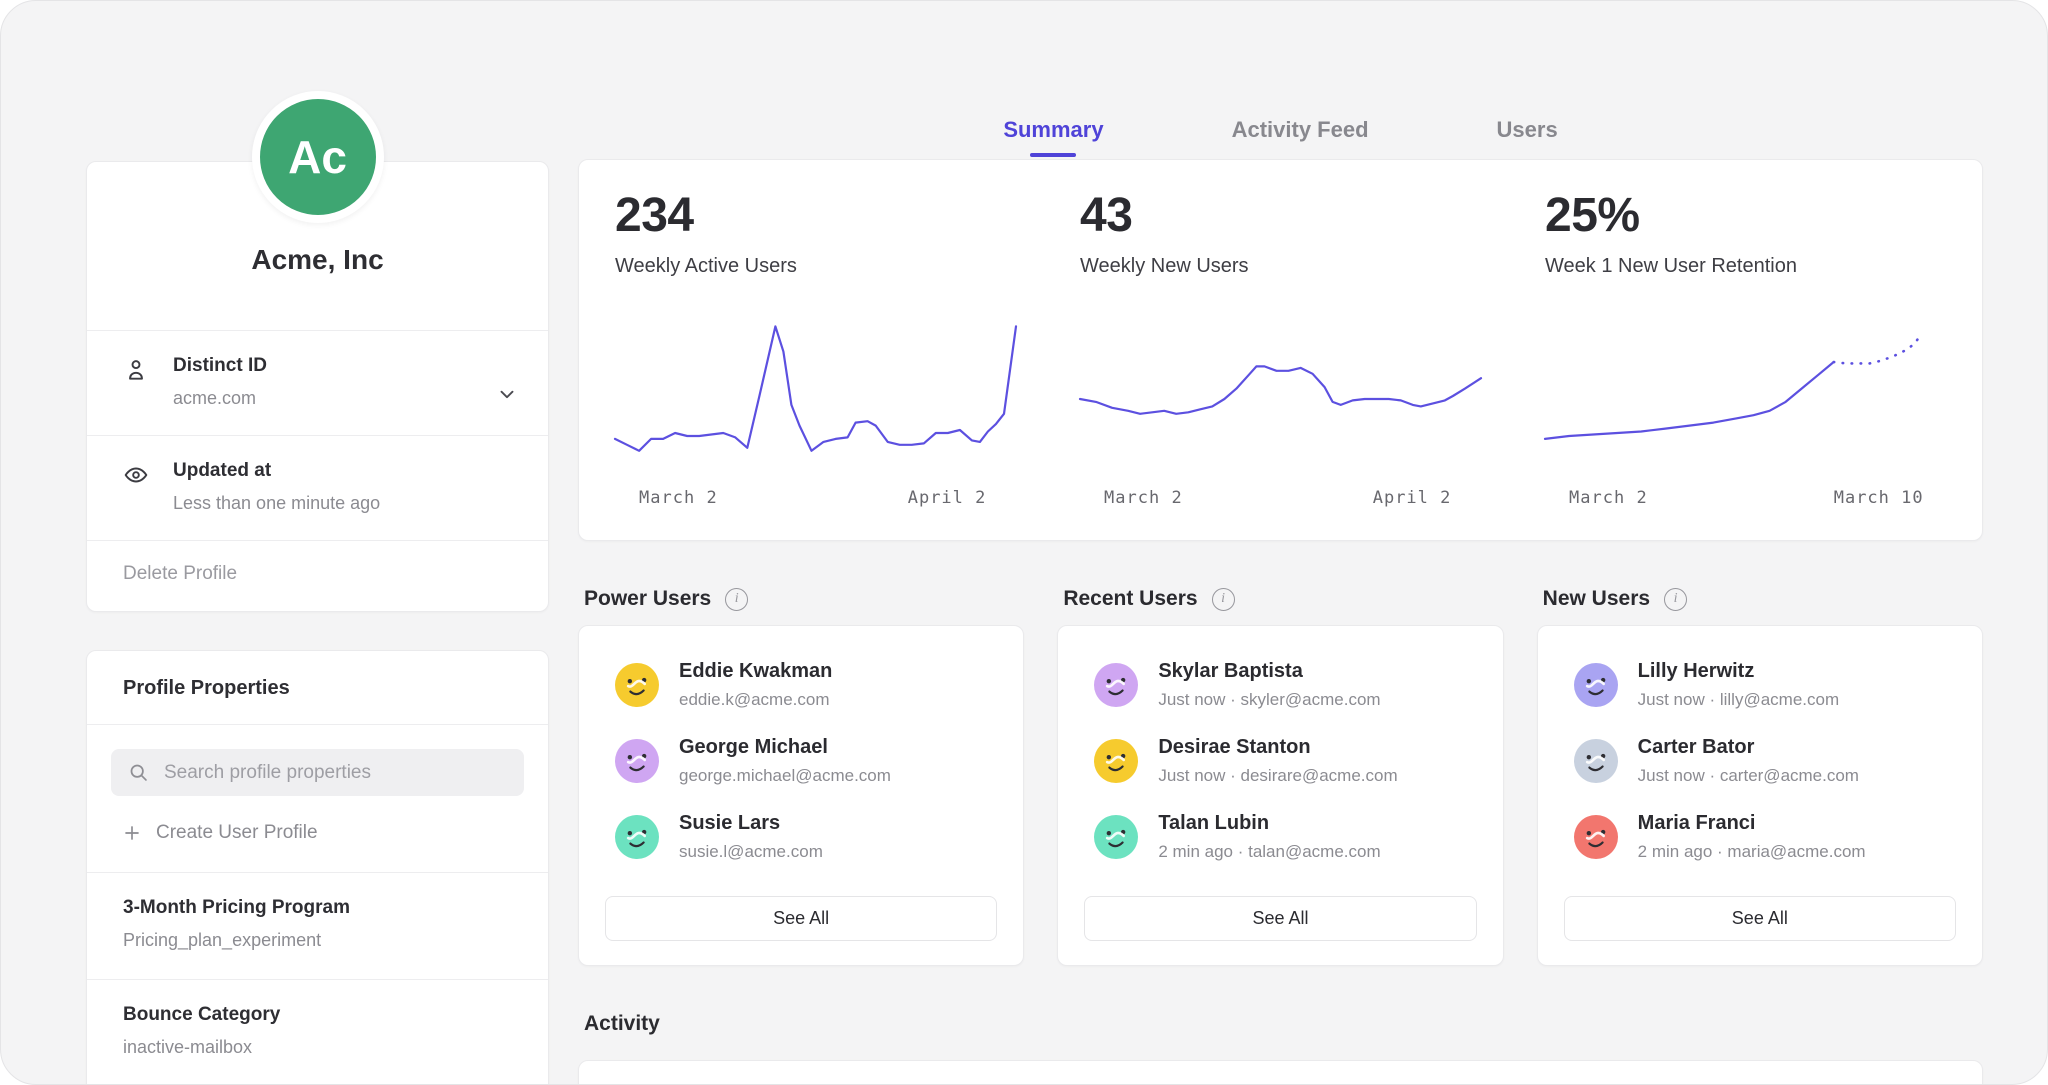  I want to click on user-text: Eddie Kwakman eddie.k@acme.com, so click(755, 685).